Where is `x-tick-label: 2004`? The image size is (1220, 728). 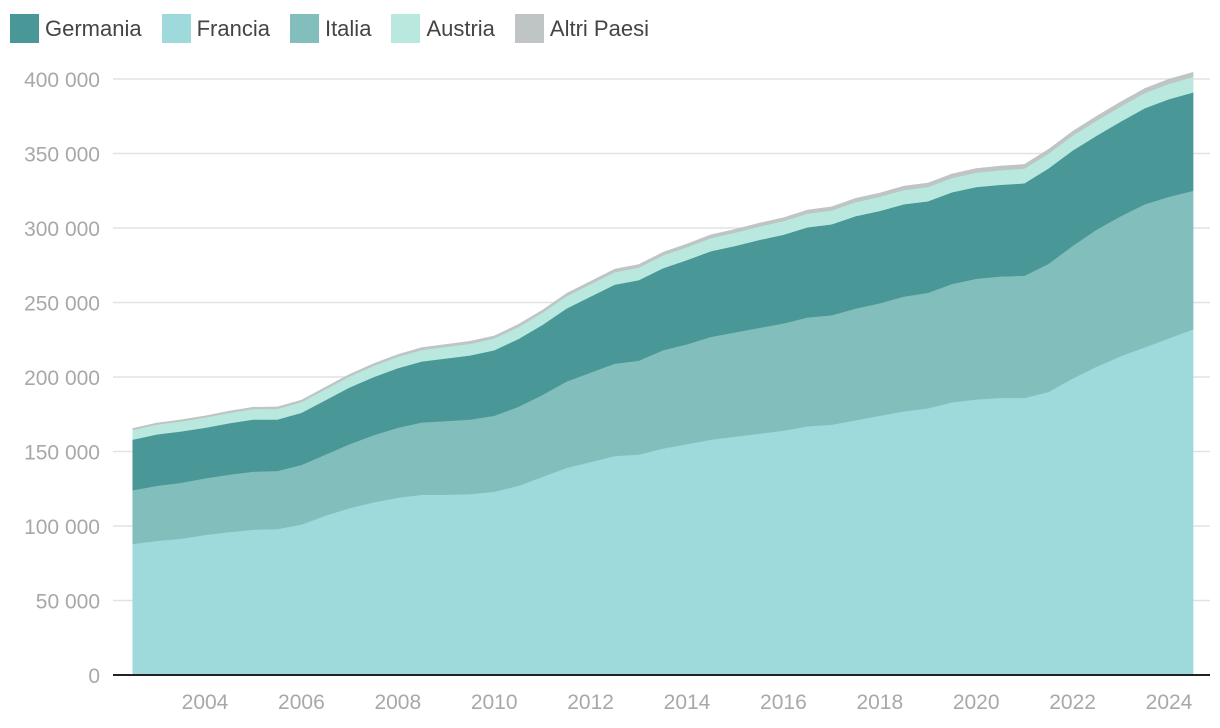 x-tick-label: 2004 is located at coordinates (205, 702).